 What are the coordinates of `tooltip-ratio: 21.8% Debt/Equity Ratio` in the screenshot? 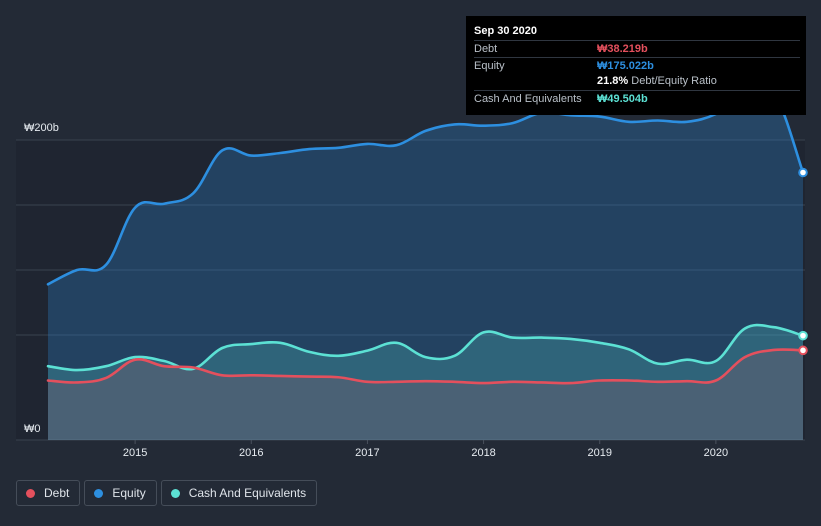 It's located at (657, 81).